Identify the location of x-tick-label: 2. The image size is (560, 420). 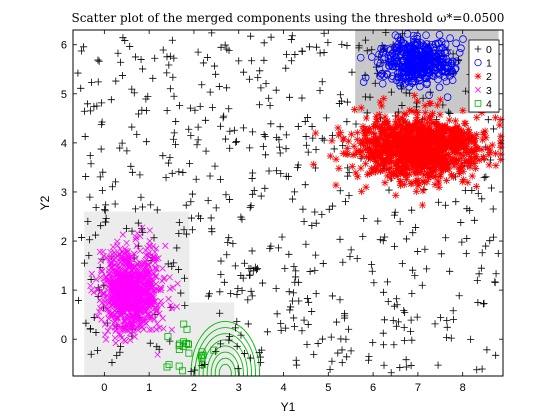
(194, 388).